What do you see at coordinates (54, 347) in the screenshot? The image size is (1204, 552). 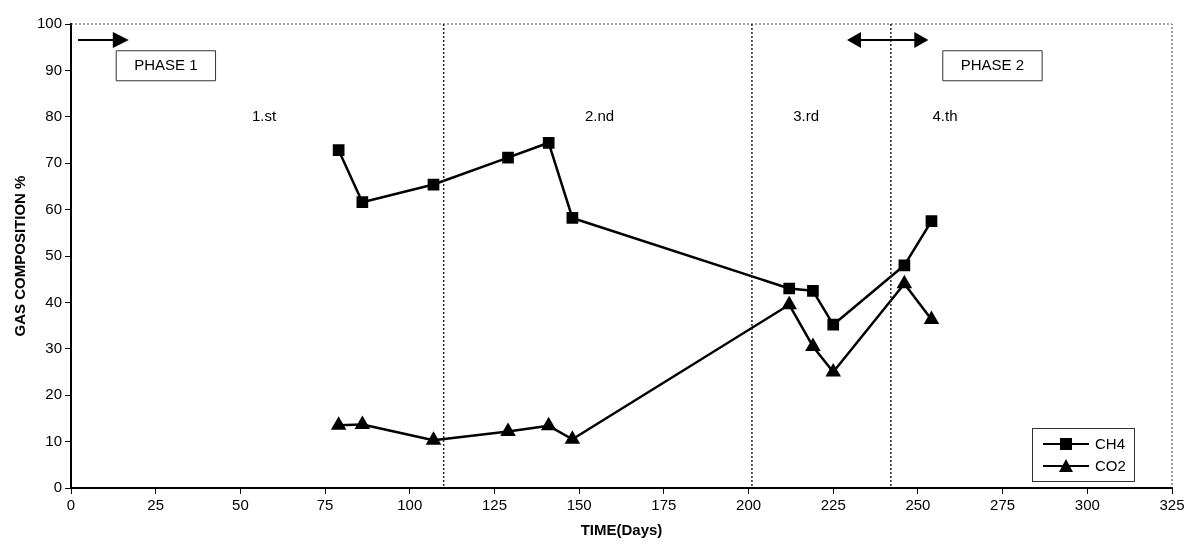 I see `y-tick-label: 30` at bounding box center [54, 347].